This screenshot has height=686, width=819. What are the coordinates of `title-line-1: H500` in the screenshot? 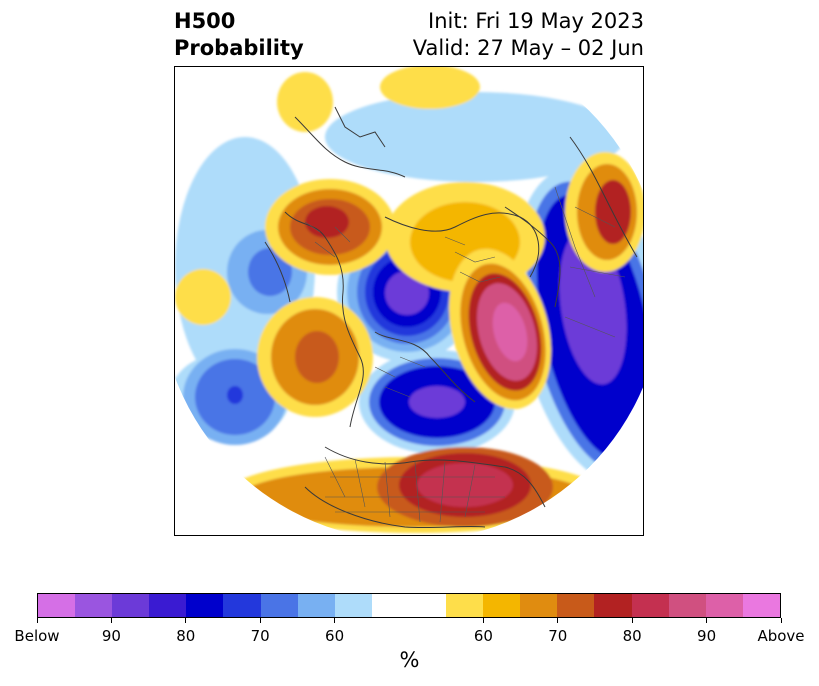 It's located at (205, 21).